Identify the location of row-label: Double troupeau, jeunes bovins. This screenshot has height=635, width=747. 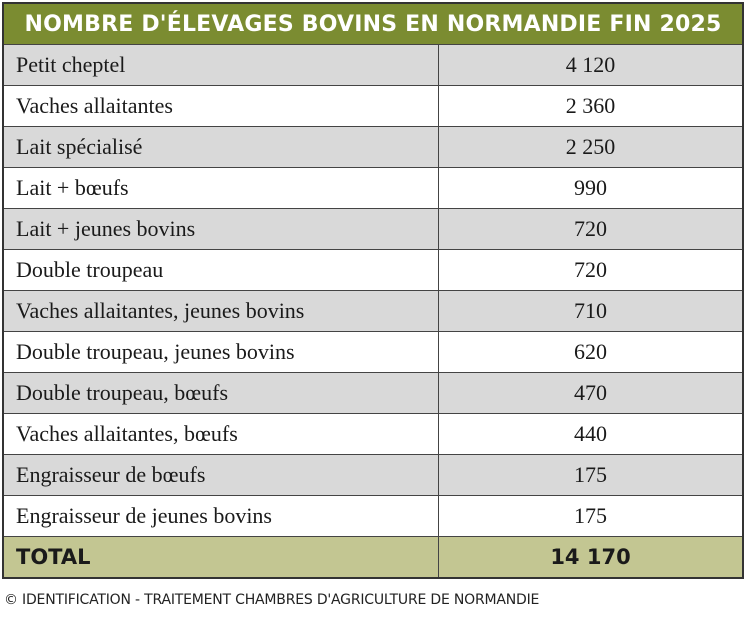
(220, 352).